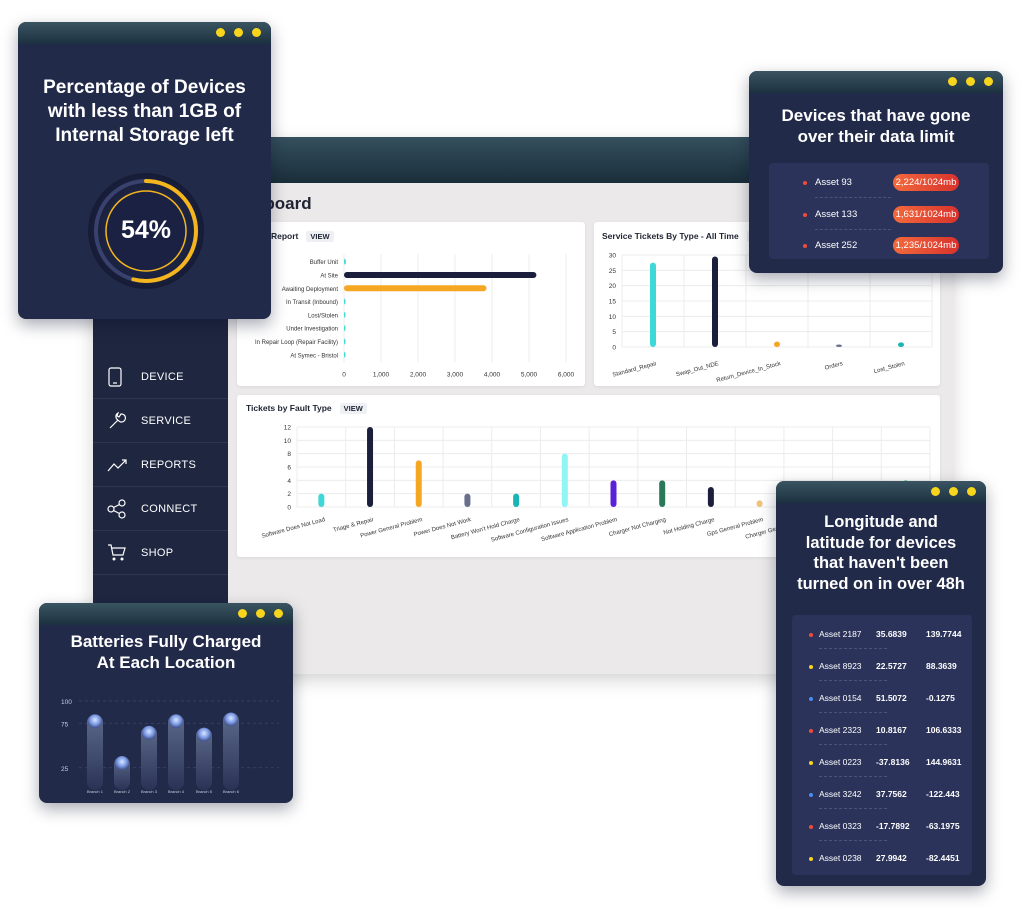  I want to click on sidebar-item-connect: CONNECT, so click(160, 509).